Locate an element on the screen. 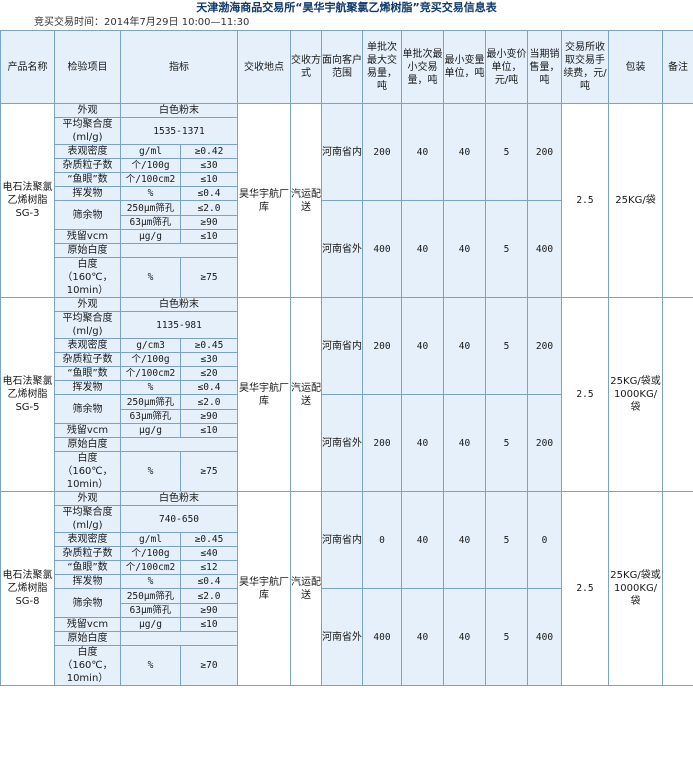  header-cell: 面向客户范围 is located at coordinates (342, 67).